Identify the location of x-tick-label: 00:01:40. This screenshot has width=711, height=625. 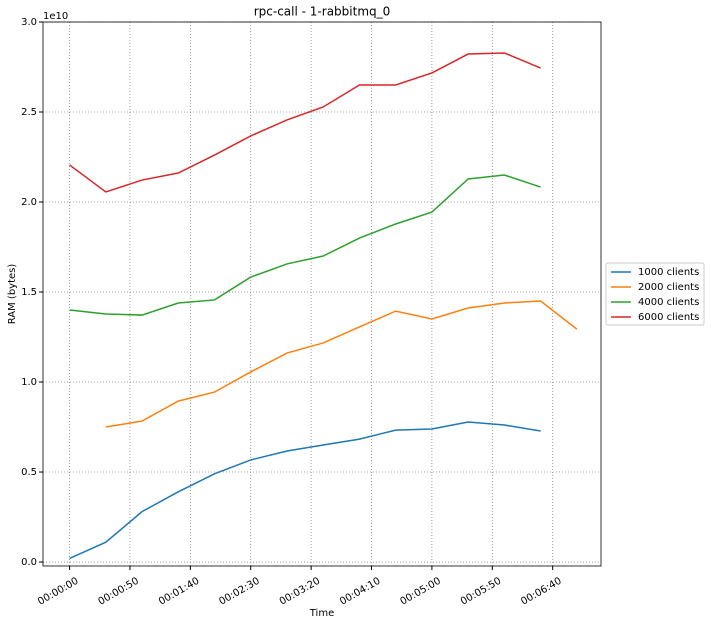
(179, 592).